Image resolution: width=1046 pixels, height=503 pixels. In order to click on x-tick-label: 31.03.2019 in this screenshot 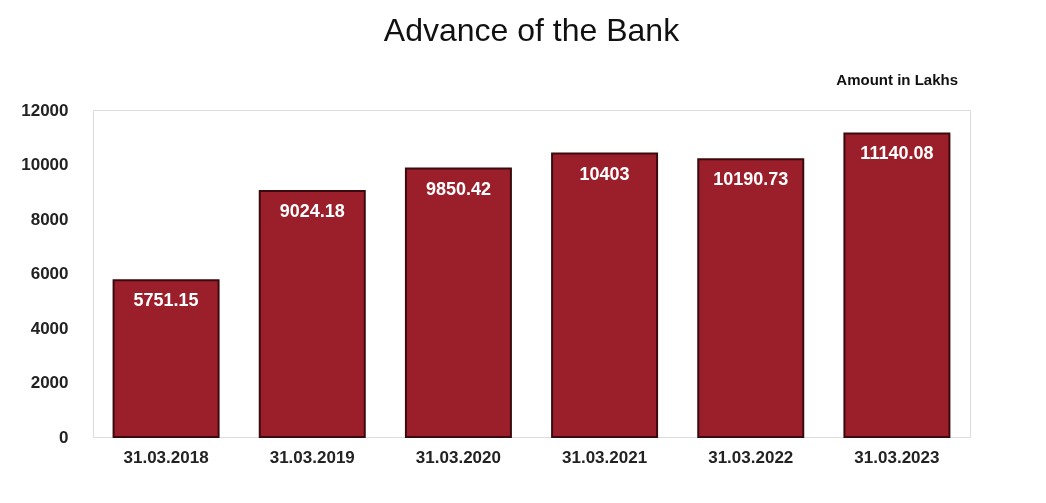, I will do `click(312, 457)`.